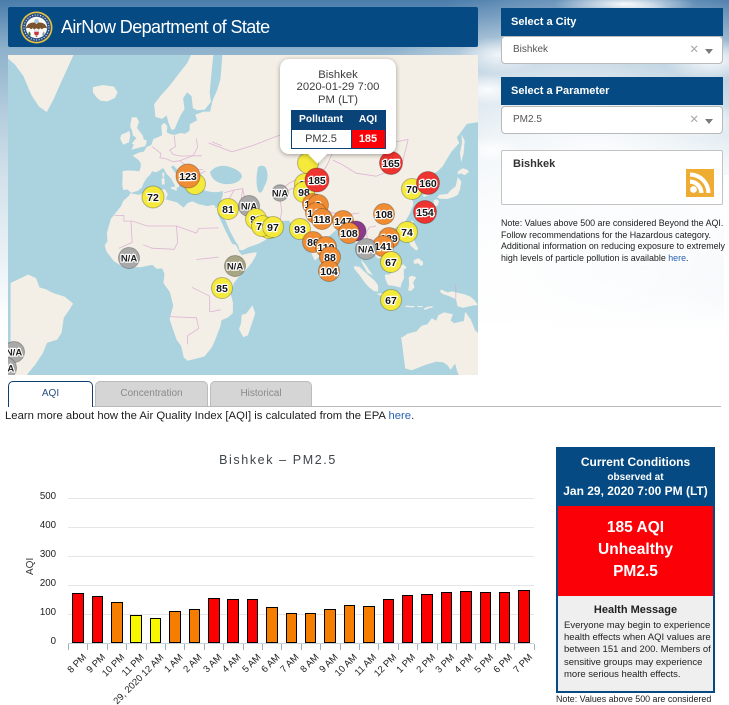  I want to click on svg-text: 74, so click(407, 233).